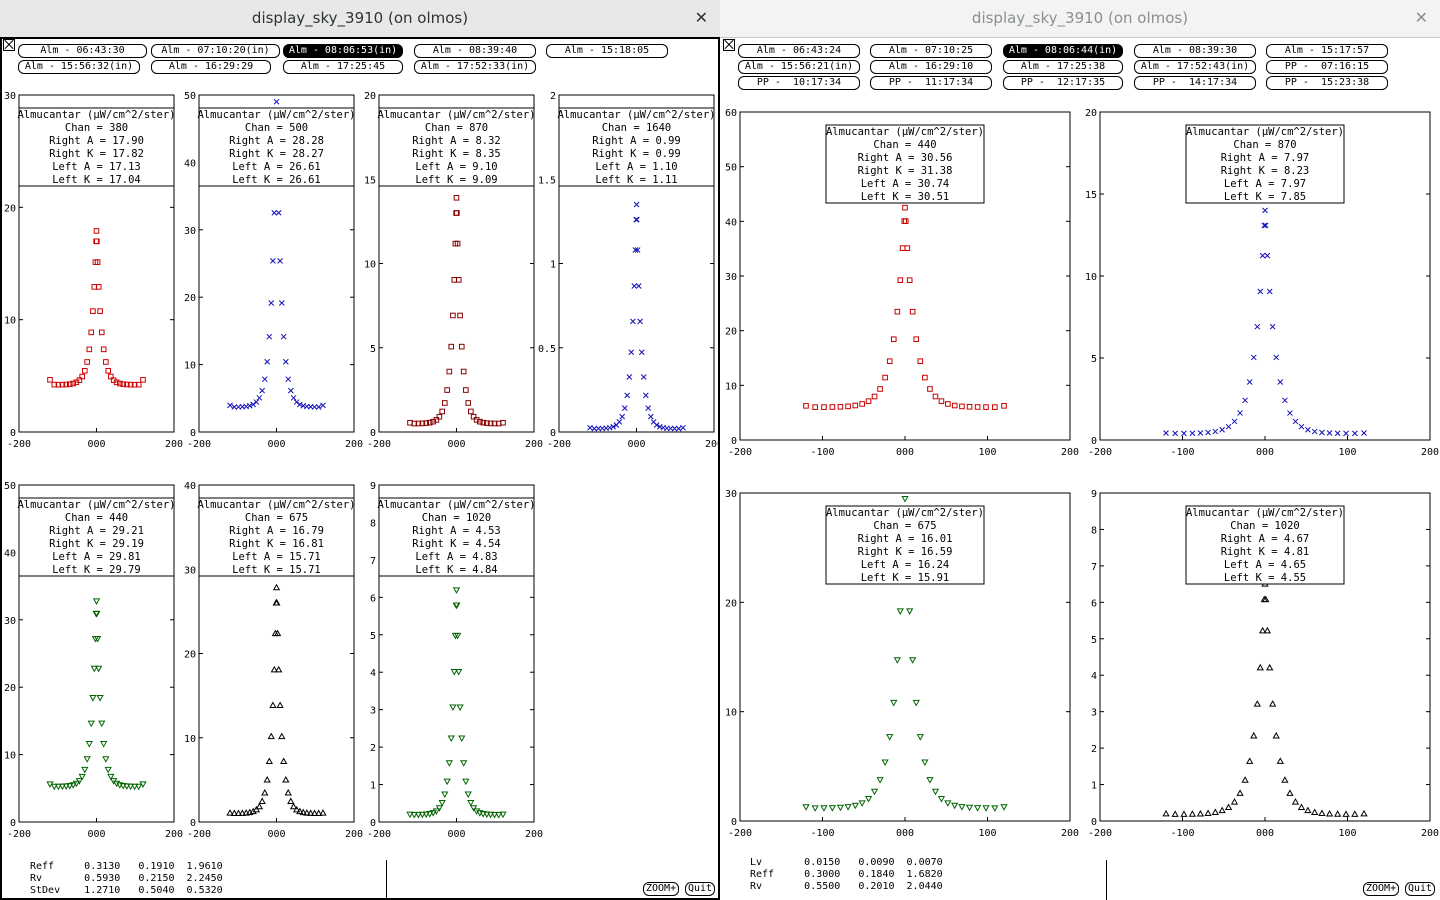  Describe the element at coordinates (799, 51) in the screenshot. I see `scan-button: Alm - 06:43:24` at that location.